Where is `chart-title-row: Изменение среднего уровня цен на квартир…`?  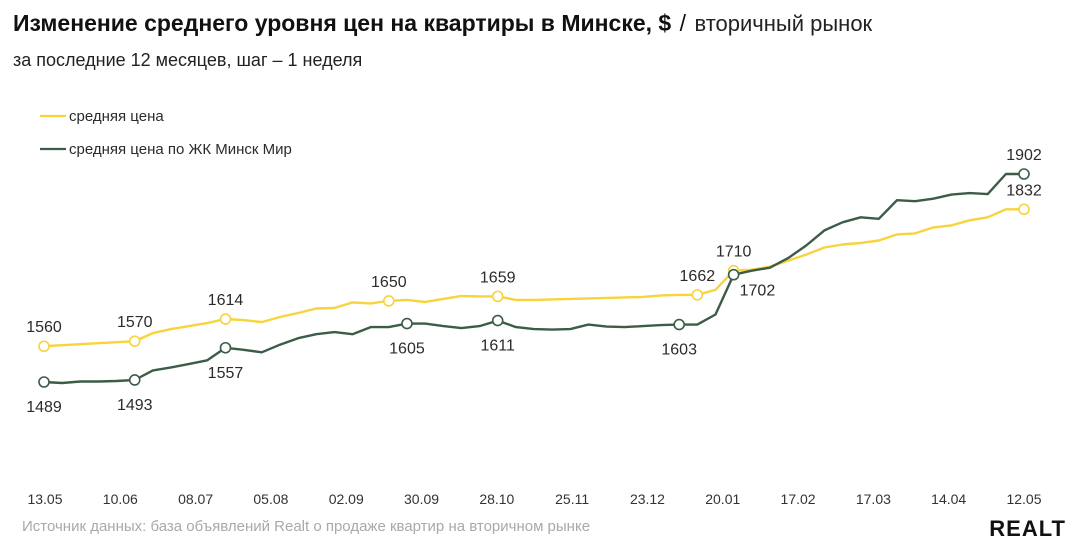
chart-title-row: Изменение среднего уровня цен на квартир… is located at coordinates (442, 23).